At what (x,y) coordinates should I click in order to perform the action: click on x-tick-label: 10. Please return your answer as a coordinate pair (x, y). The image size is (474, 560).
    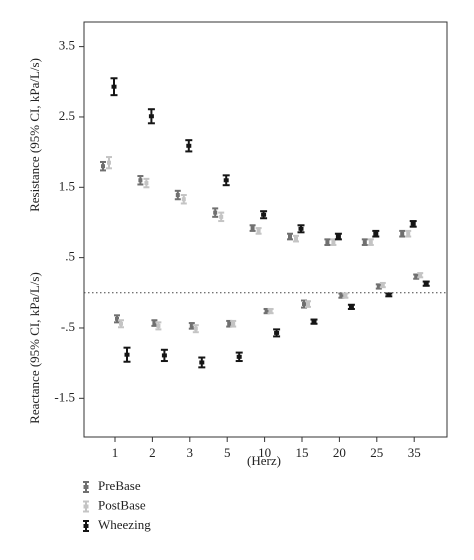
    Looking at the image, I should click on (264, 452).